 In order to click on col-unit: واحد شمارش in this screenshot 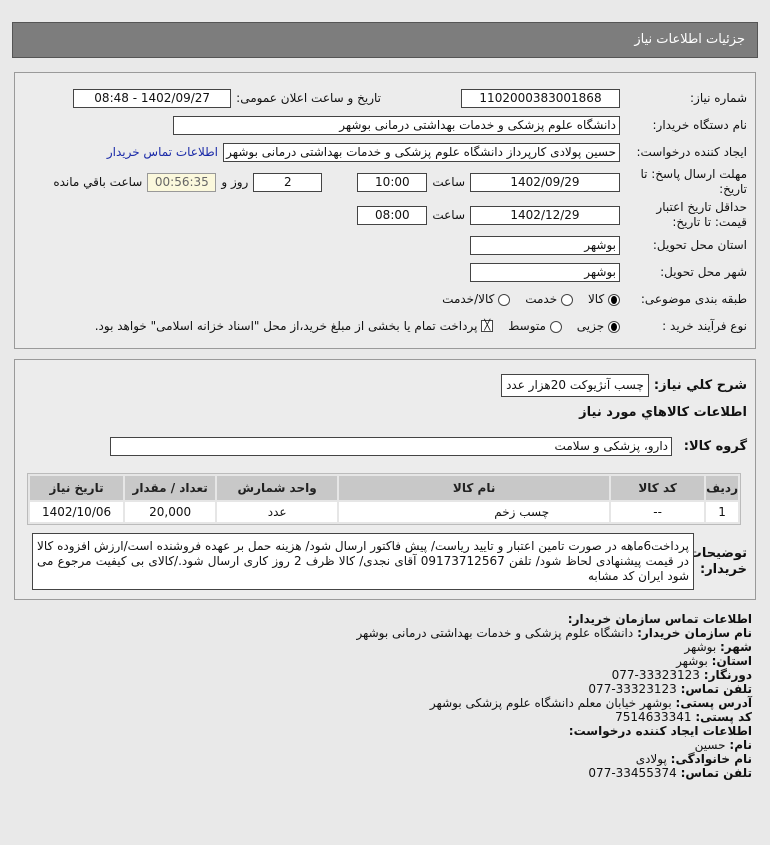, I will do `click(277, 488)`.